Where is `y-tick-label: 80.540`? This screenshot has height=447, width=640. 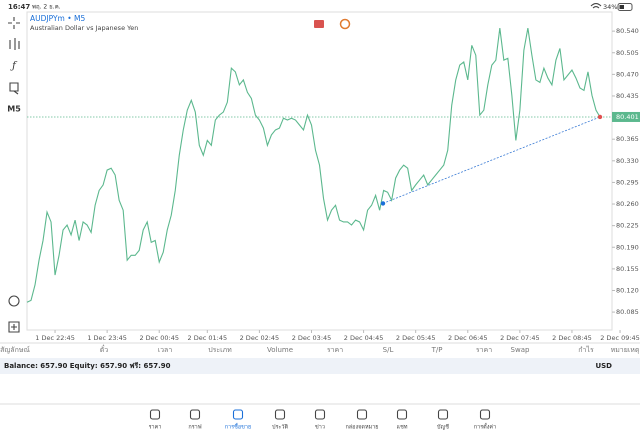
y-tick-label: 80.540 is located at coordinates (627, 31).